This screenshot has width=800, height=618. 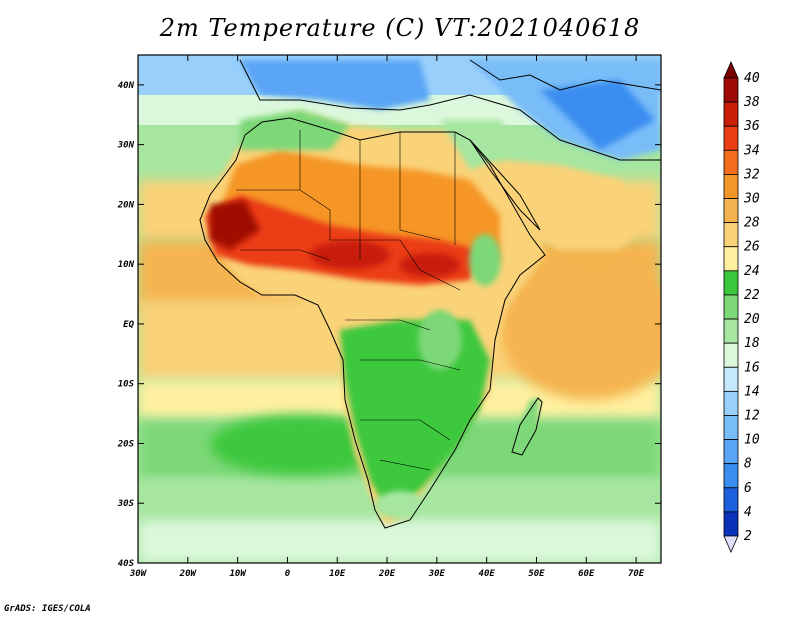 What do you see at coordinates (128, 325) in the screenshot?
I see `lat-tick-label: EQ` at bounding box center [128, 325].